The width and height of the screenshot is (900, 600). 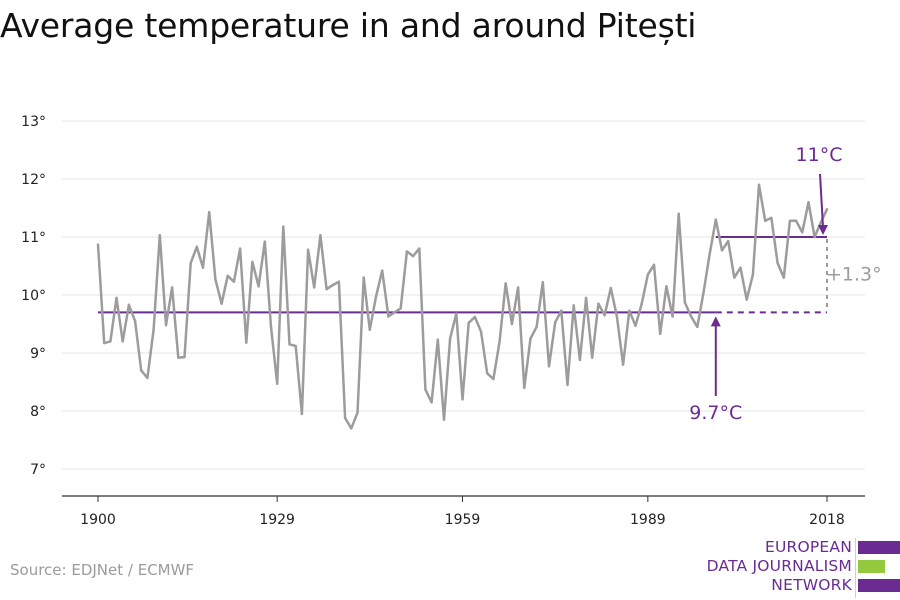 I want to click on logo-bar-purple, so click(x=879, y=547).